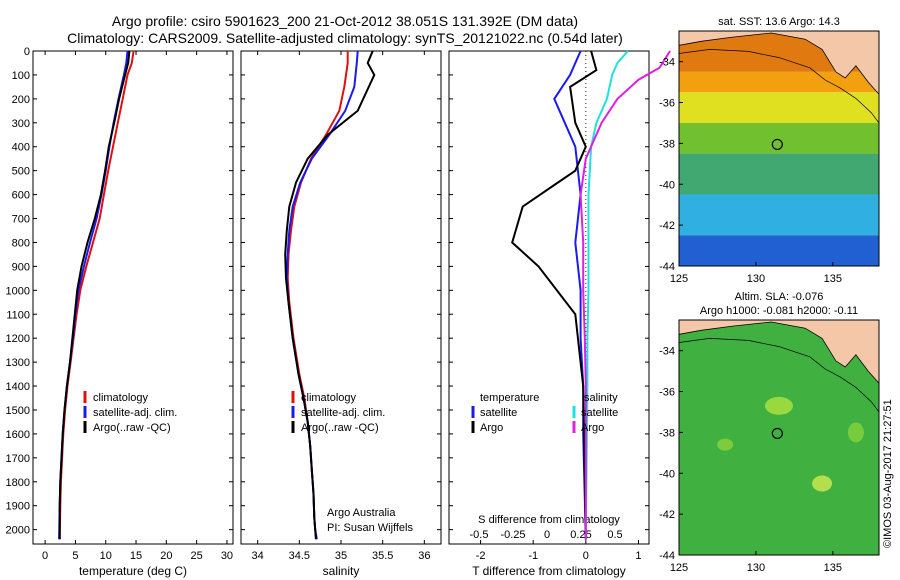 This screenshot has width=900, height=580. Describe the element at coordinates (18, 411) in the screenshot. I see `y-tick-label: 1500` at that location.